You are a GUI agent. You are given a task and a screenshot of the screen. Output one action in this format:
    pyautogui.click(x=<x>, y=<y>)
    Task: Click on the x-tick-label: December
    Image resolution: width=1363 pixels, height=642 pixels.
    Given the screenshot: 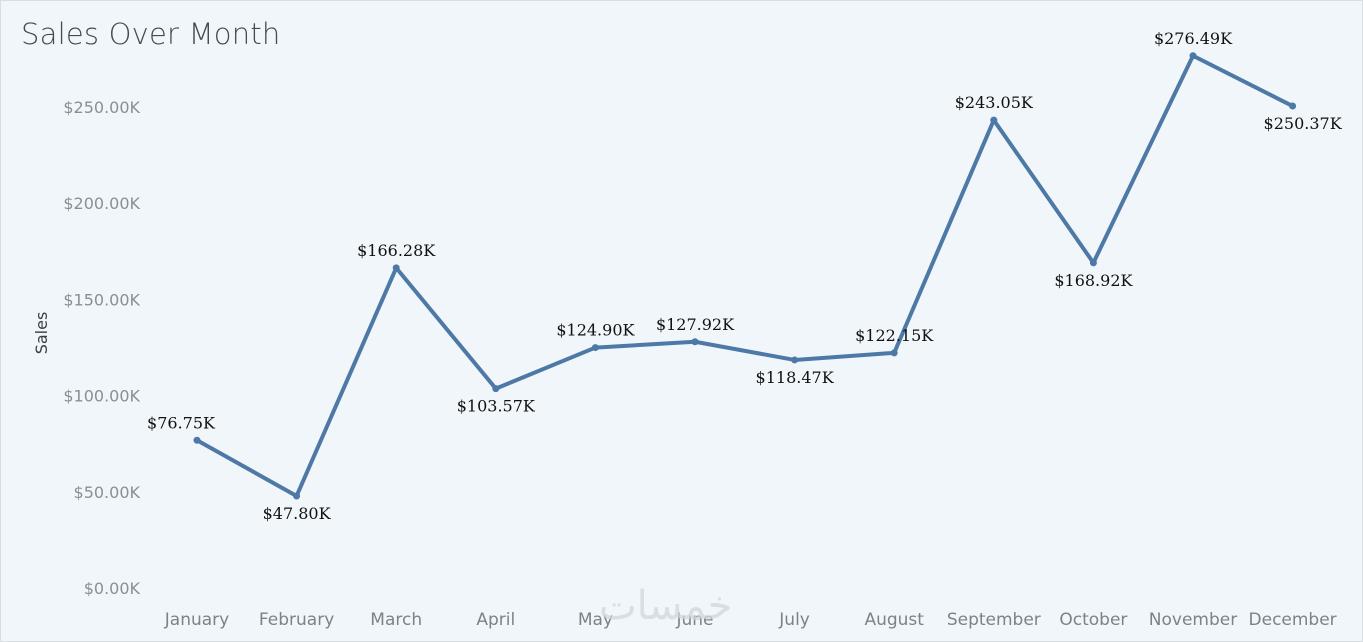 What is the action you would take?
    pyautogui.click(x=1293, y=620)
    